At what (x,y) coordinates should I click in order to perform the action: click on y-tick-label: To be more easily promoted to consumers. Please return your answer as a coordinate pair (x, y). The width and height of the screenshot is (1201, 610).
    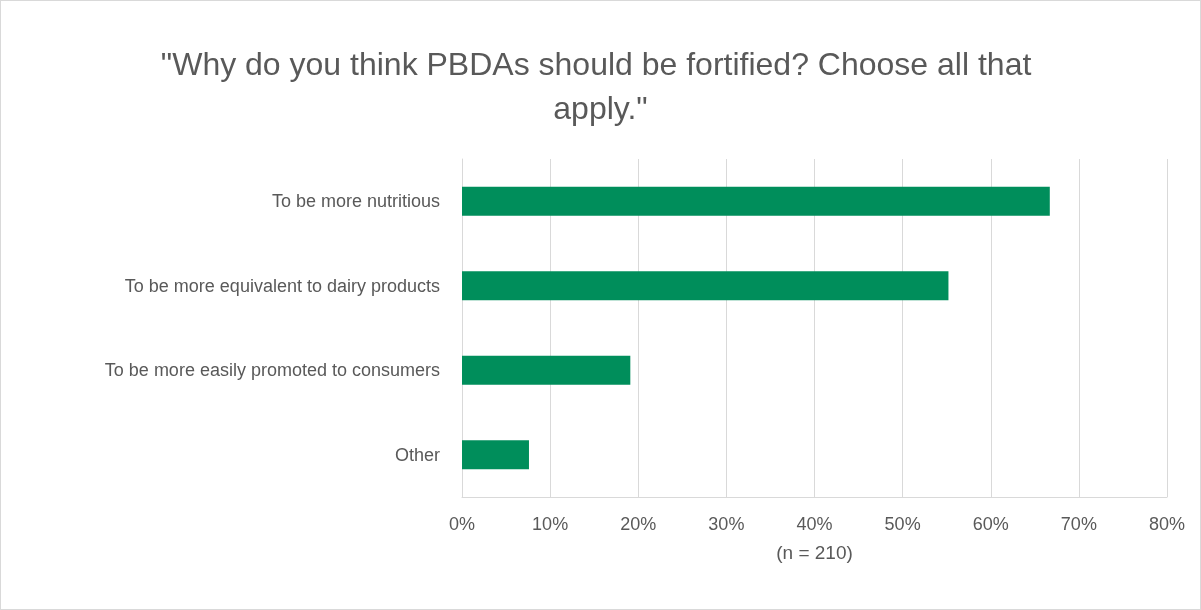
    Looking at the image, I should click on (272, 370).